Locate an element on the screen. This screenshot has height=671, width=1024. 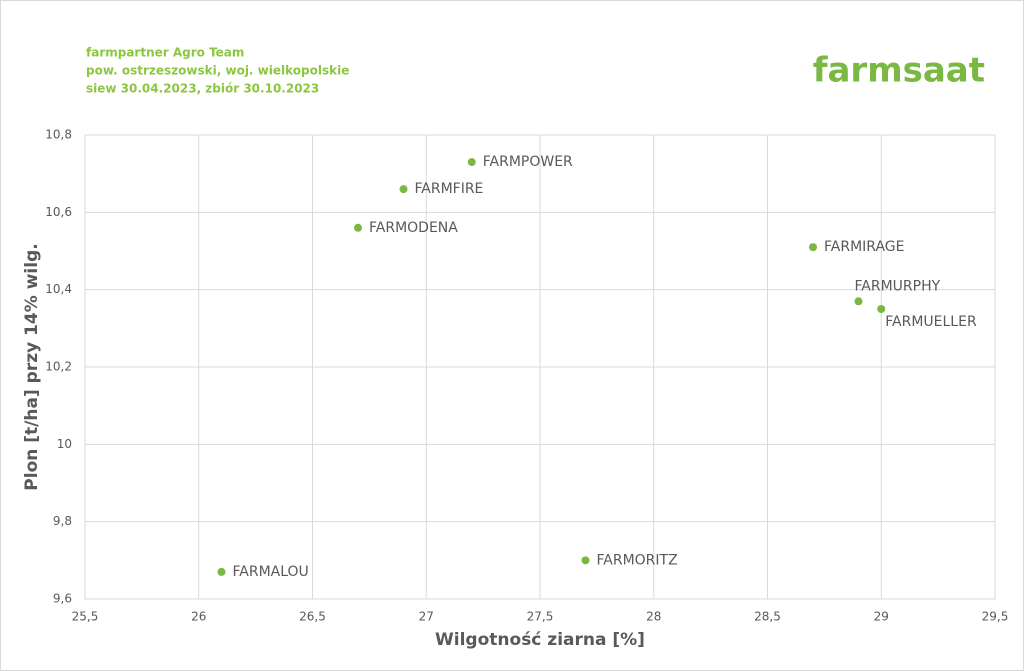
y-tick-label: 10,8 is located at coordinates (58, 135).